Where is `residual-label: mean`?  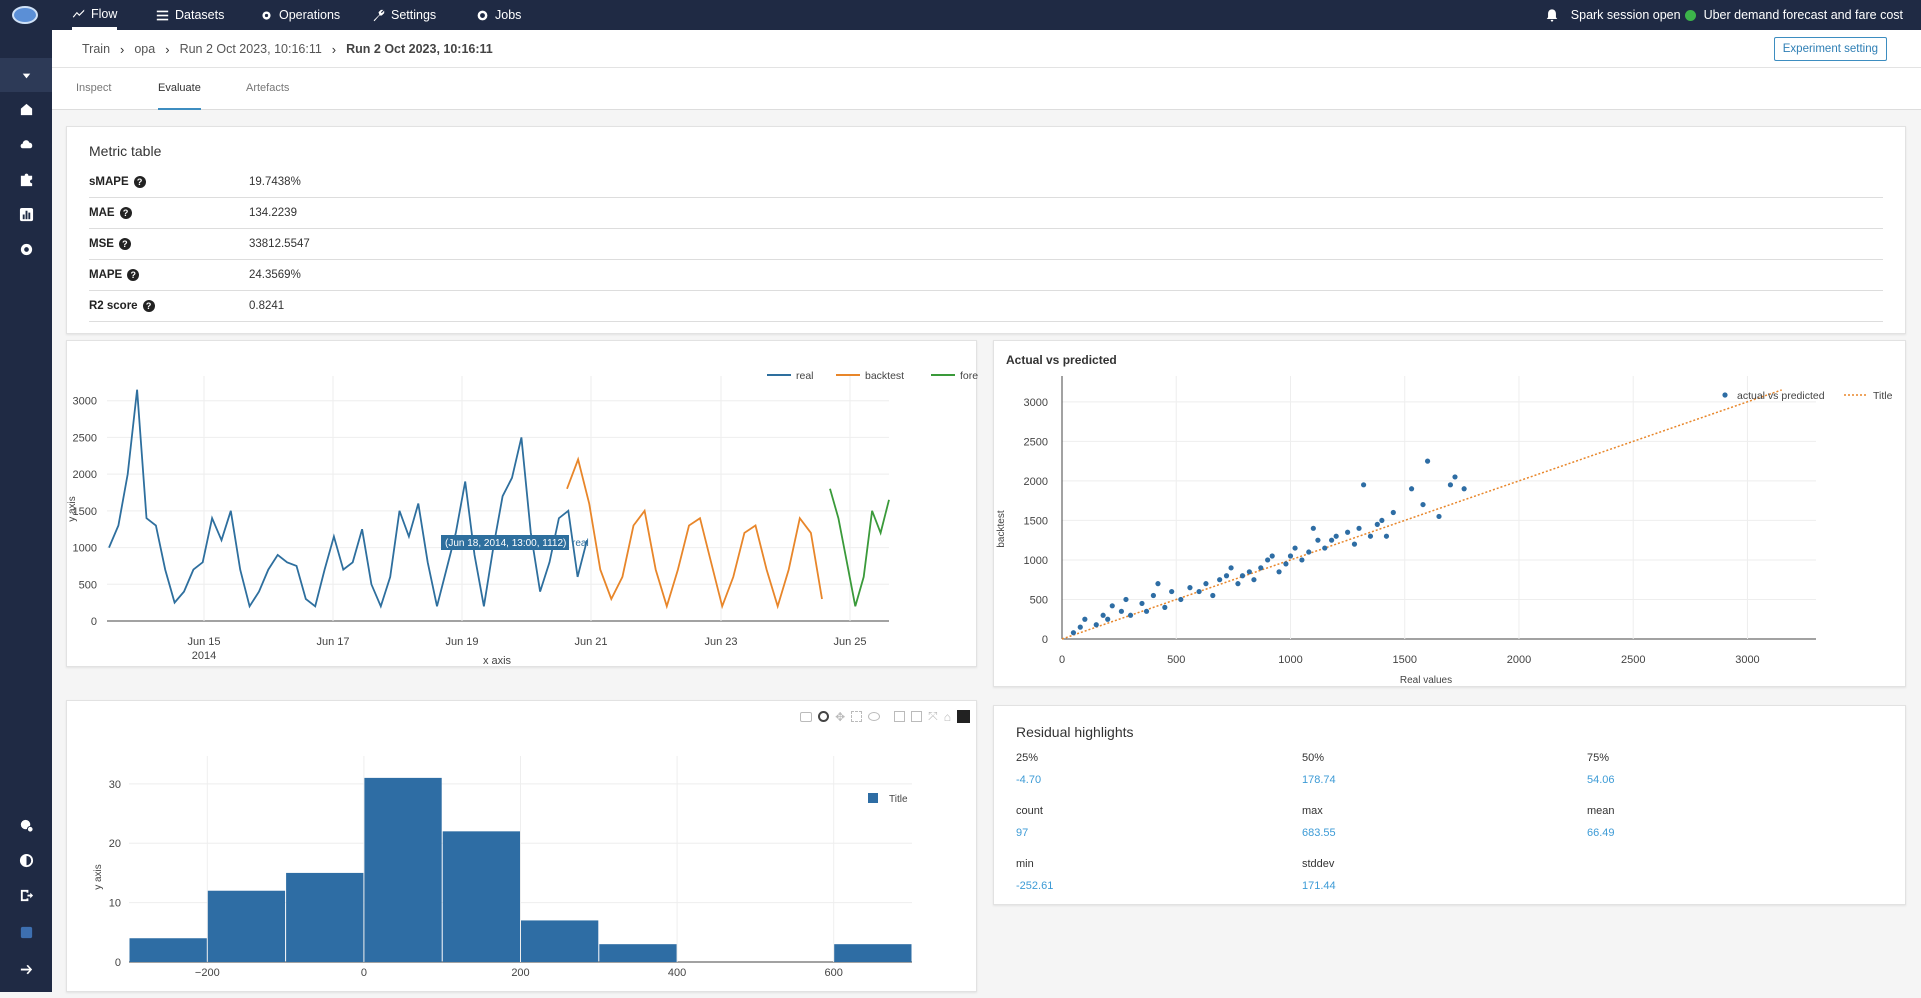 residual-label: mean is located at coordinates (1601, 811).